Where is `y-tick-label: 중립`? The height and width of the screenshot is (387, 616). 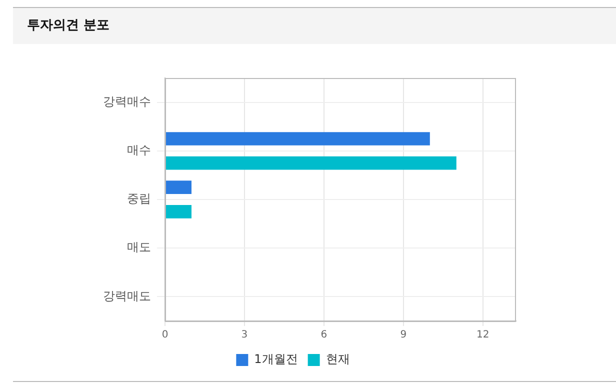 y-tick-label: 중립 is located at coordinates (139, 199).